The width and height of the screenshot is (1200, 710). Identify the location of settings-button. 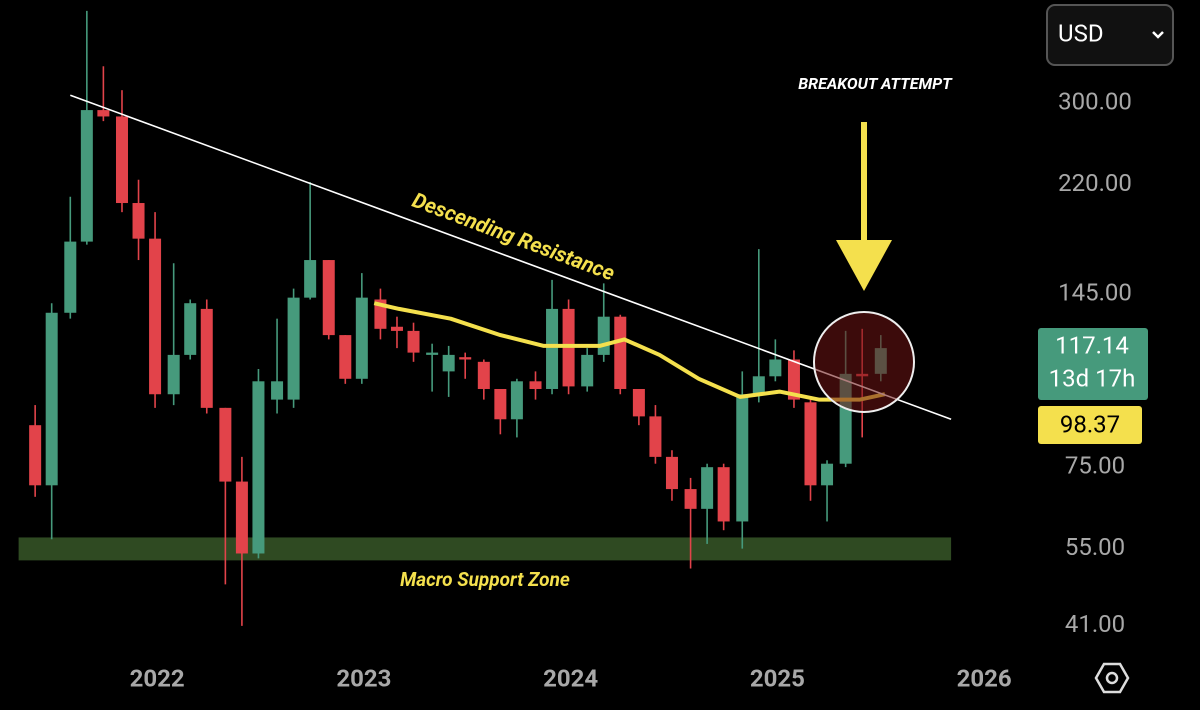
(1112, 678).